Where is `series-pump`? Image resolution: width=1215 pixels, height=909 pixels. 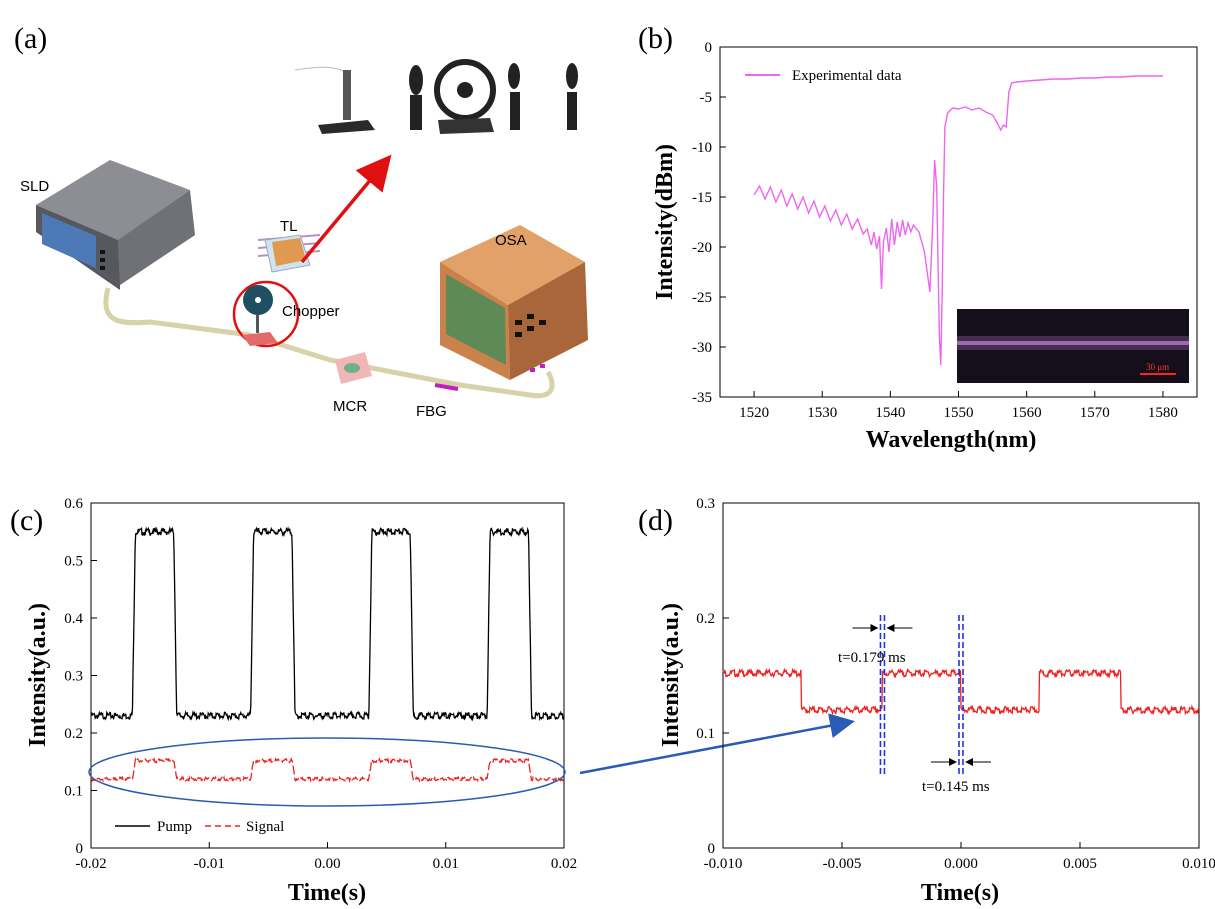
series-pump is located at coordinates (327, 624).